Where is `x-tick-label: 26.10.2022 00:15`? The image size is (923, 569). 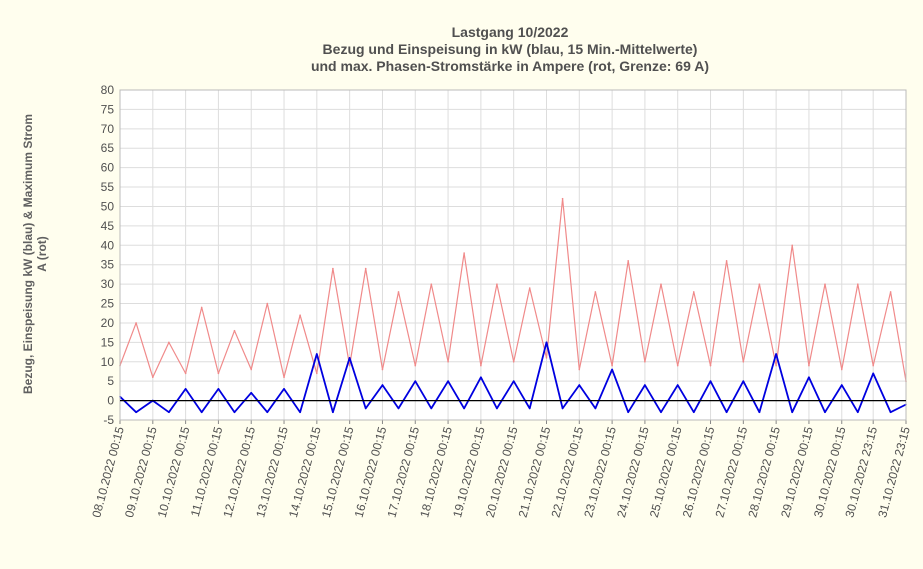 x-tick-label: 26.10.2022 00:15 is located at coordinates (699, 472).